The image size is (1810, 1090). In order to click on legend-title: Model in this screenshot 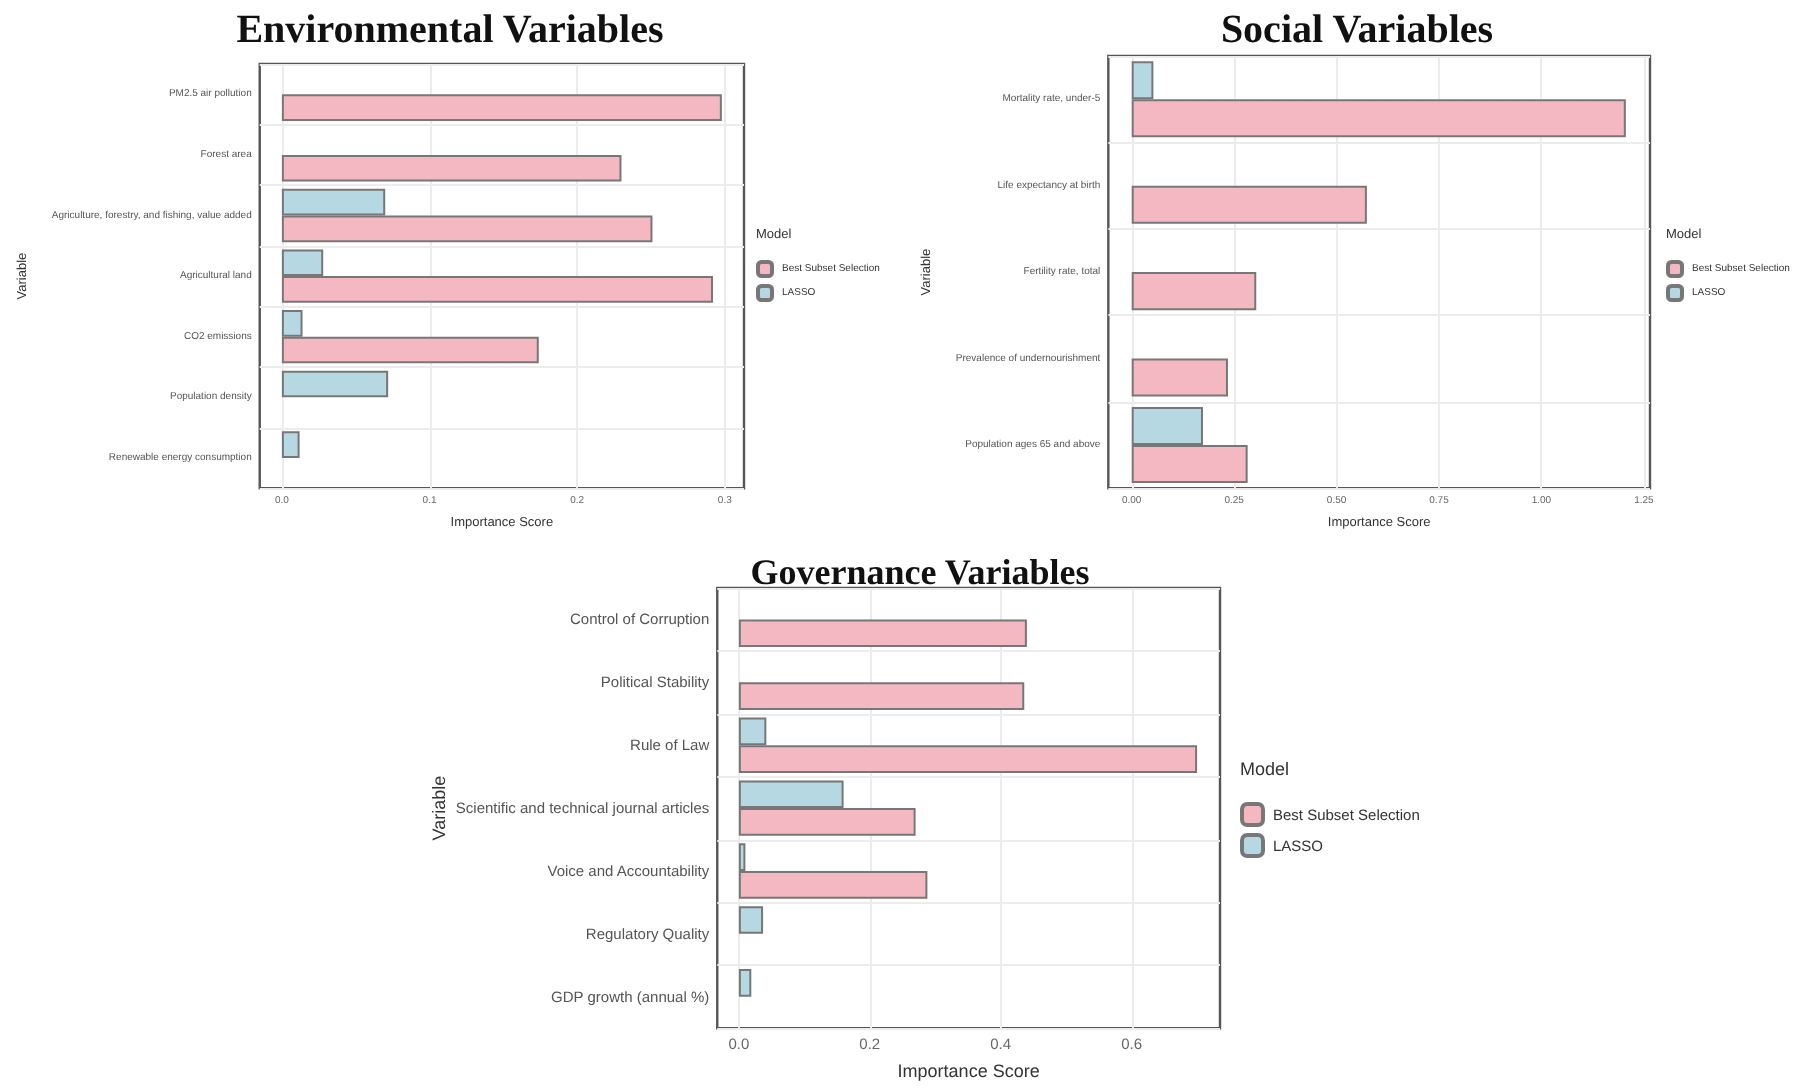, I will do `click(1265, 769)`.